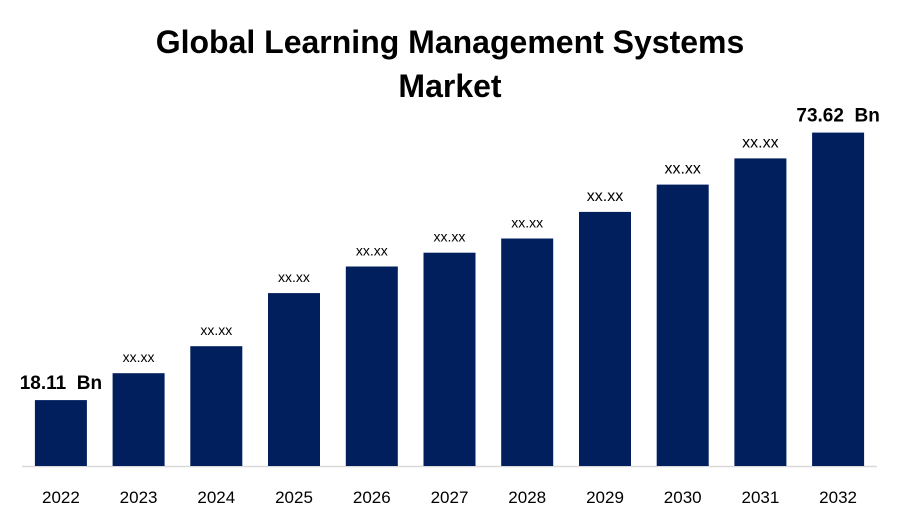 The width and height of the screenshot is (900, 525). What do you see at coordinates (605, 196) in the screenshot?
I see `data-label-2029: xx.xx` at bounding box center [605, 196].